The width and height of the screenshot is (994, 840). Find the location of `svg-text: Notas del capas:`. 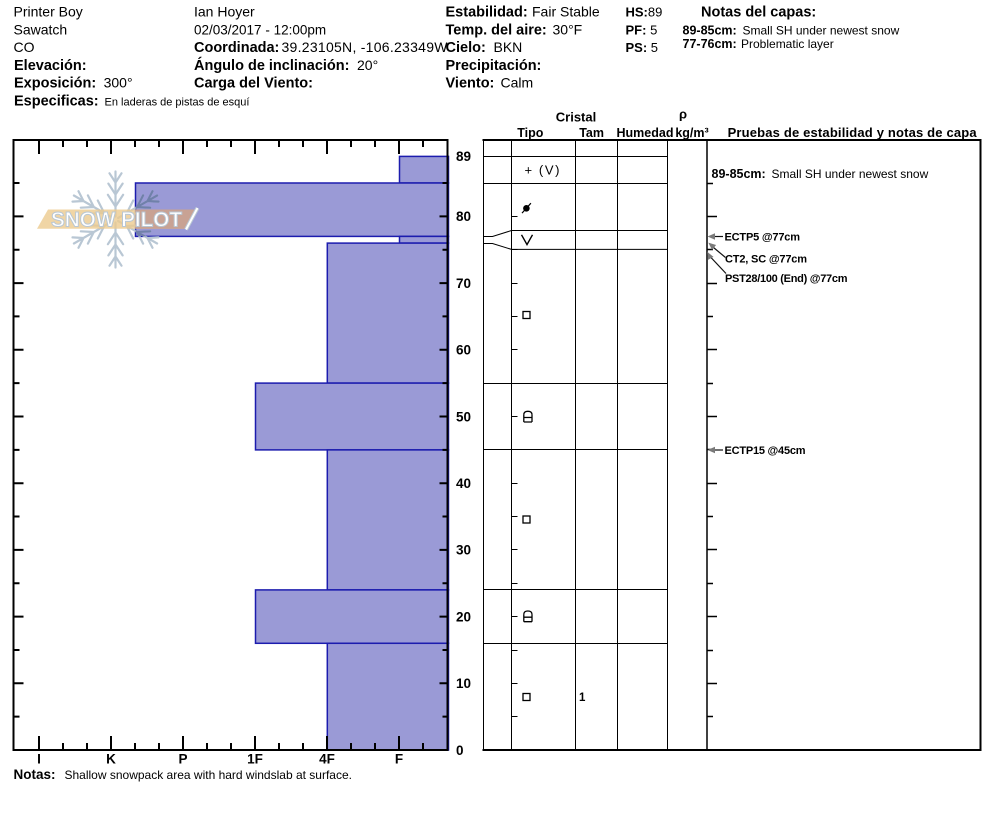

svg-text: Notas del capas: is located at coordinates (758, 13).